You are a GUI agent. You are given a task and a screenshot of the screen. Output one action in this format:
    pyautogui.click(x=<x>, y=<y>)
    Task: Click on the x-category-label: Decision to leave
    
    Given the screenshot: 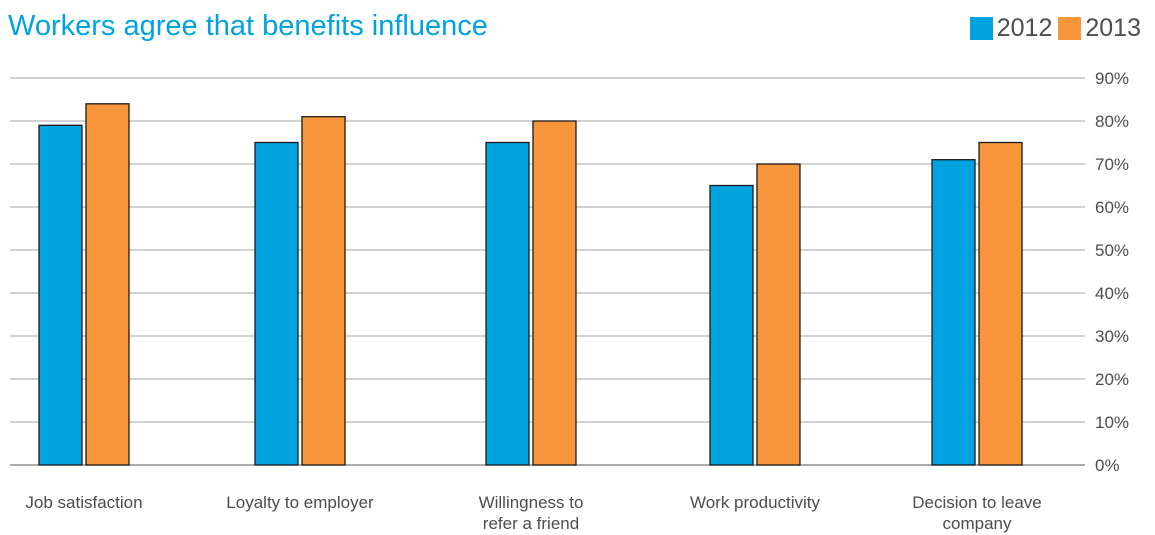 What is the action you would take?
    pyautogui.click(x=976, y=502)
    